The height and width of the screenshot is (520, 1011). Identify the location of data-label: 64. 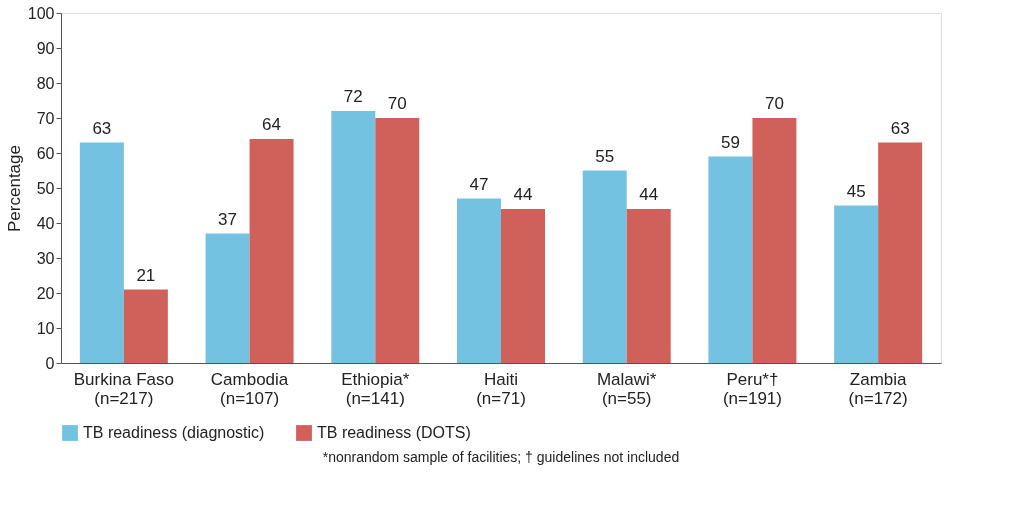
(272, 124).